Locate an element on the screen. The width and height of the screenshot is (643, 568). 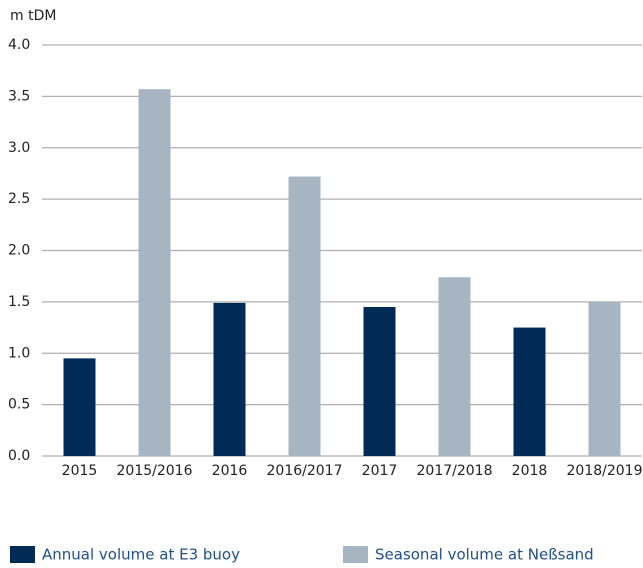
x-tick-label: 2018/2019 is located at coordinates (605, 471).